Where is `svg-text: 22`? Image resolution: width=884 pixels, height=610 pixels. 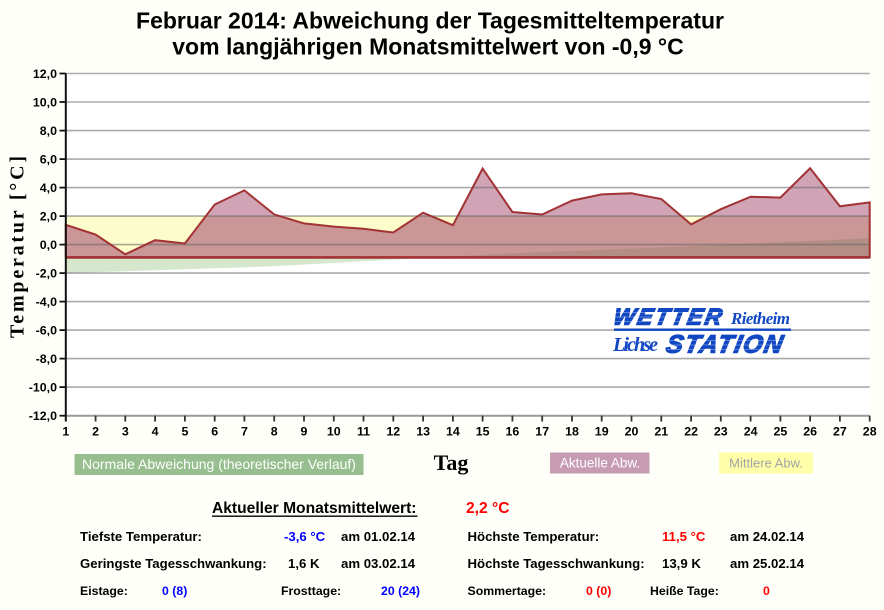
svg-text: 22 is located at coordinates (691, 432).